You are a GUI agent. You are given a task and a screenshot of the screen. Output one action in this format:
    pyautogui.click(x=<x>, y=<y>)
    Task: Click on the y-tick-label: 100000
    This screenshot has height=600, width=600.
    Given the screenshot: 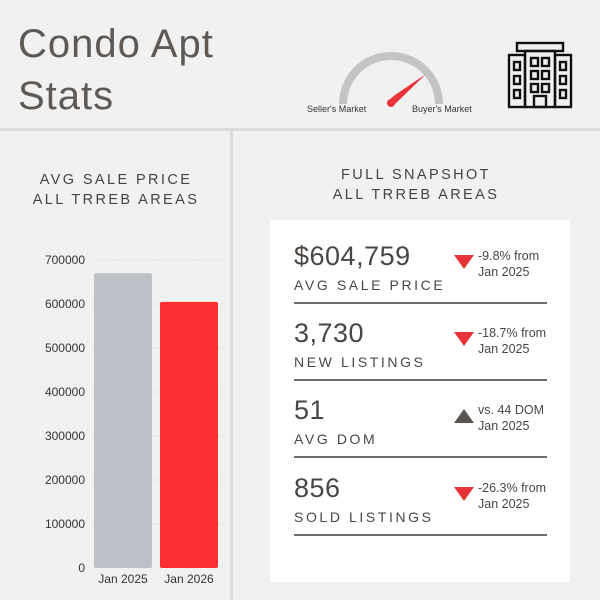 What is the action you would take?
    pyautogui.click(x=65, y=524)
    